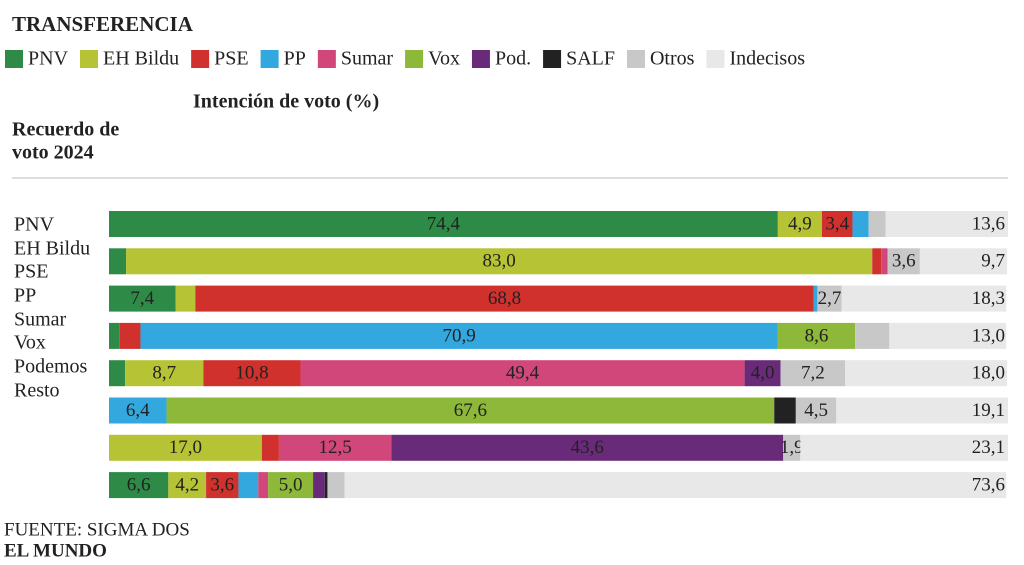 The image size is (1024, 565). Describe the element at coordinates (141, 59) in the screenshot. I see `legend-label: EH Bildu` at that location.